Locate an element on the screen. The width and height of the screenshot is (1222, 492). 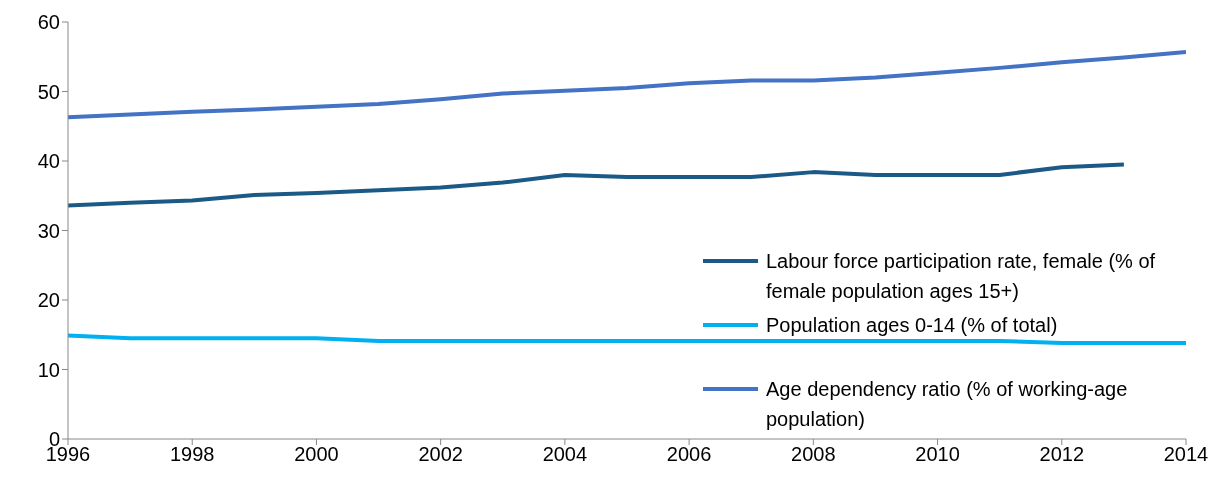
y-tick-label: 20 is located at coordinates (48, 300).